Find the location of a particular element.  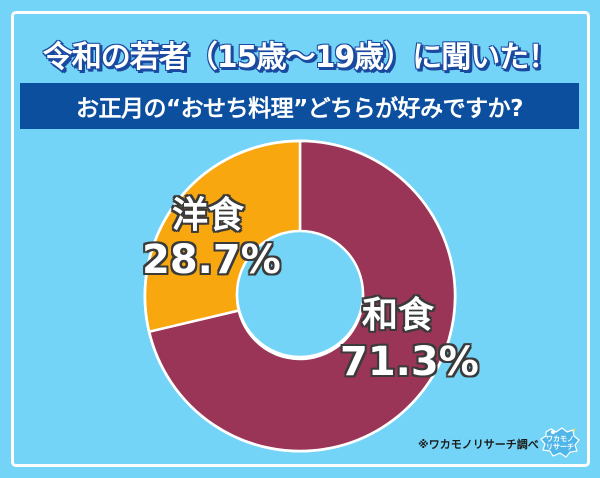

svg-text: リサーチ is located at coordinates (560, 447).